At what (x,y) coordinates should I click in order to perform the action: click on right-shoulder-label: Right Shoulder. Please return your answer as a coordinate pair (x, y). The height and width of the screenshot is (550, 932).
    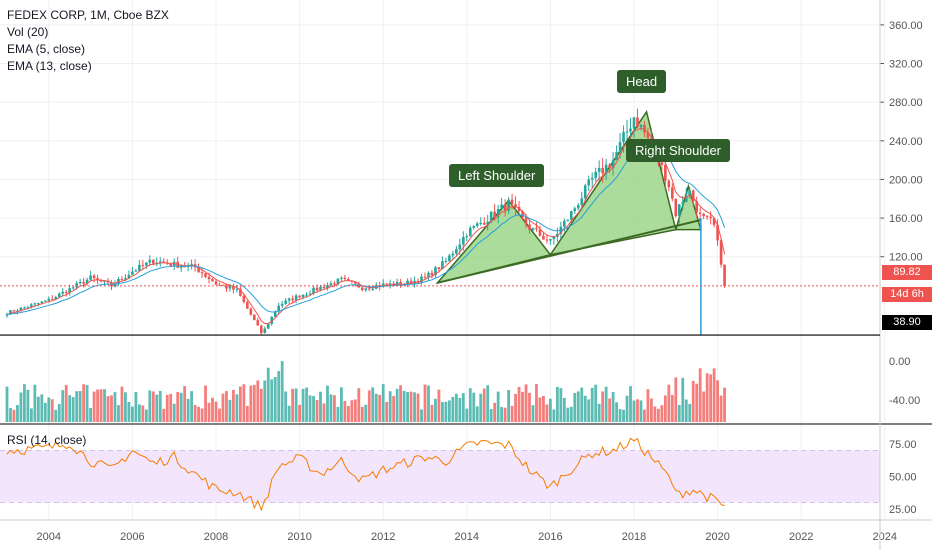
    Looking at the image, I should click on (678, 150).